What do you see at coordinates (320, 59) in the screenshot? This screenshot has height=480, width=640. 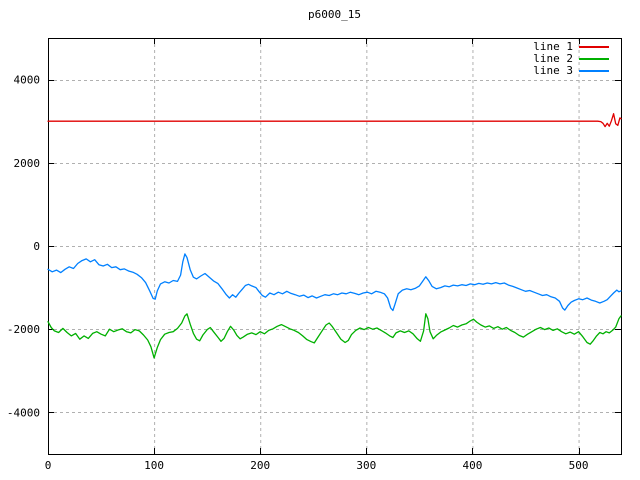 I see `legend-item-line-2: line 2` at bounding box center [320, 59].